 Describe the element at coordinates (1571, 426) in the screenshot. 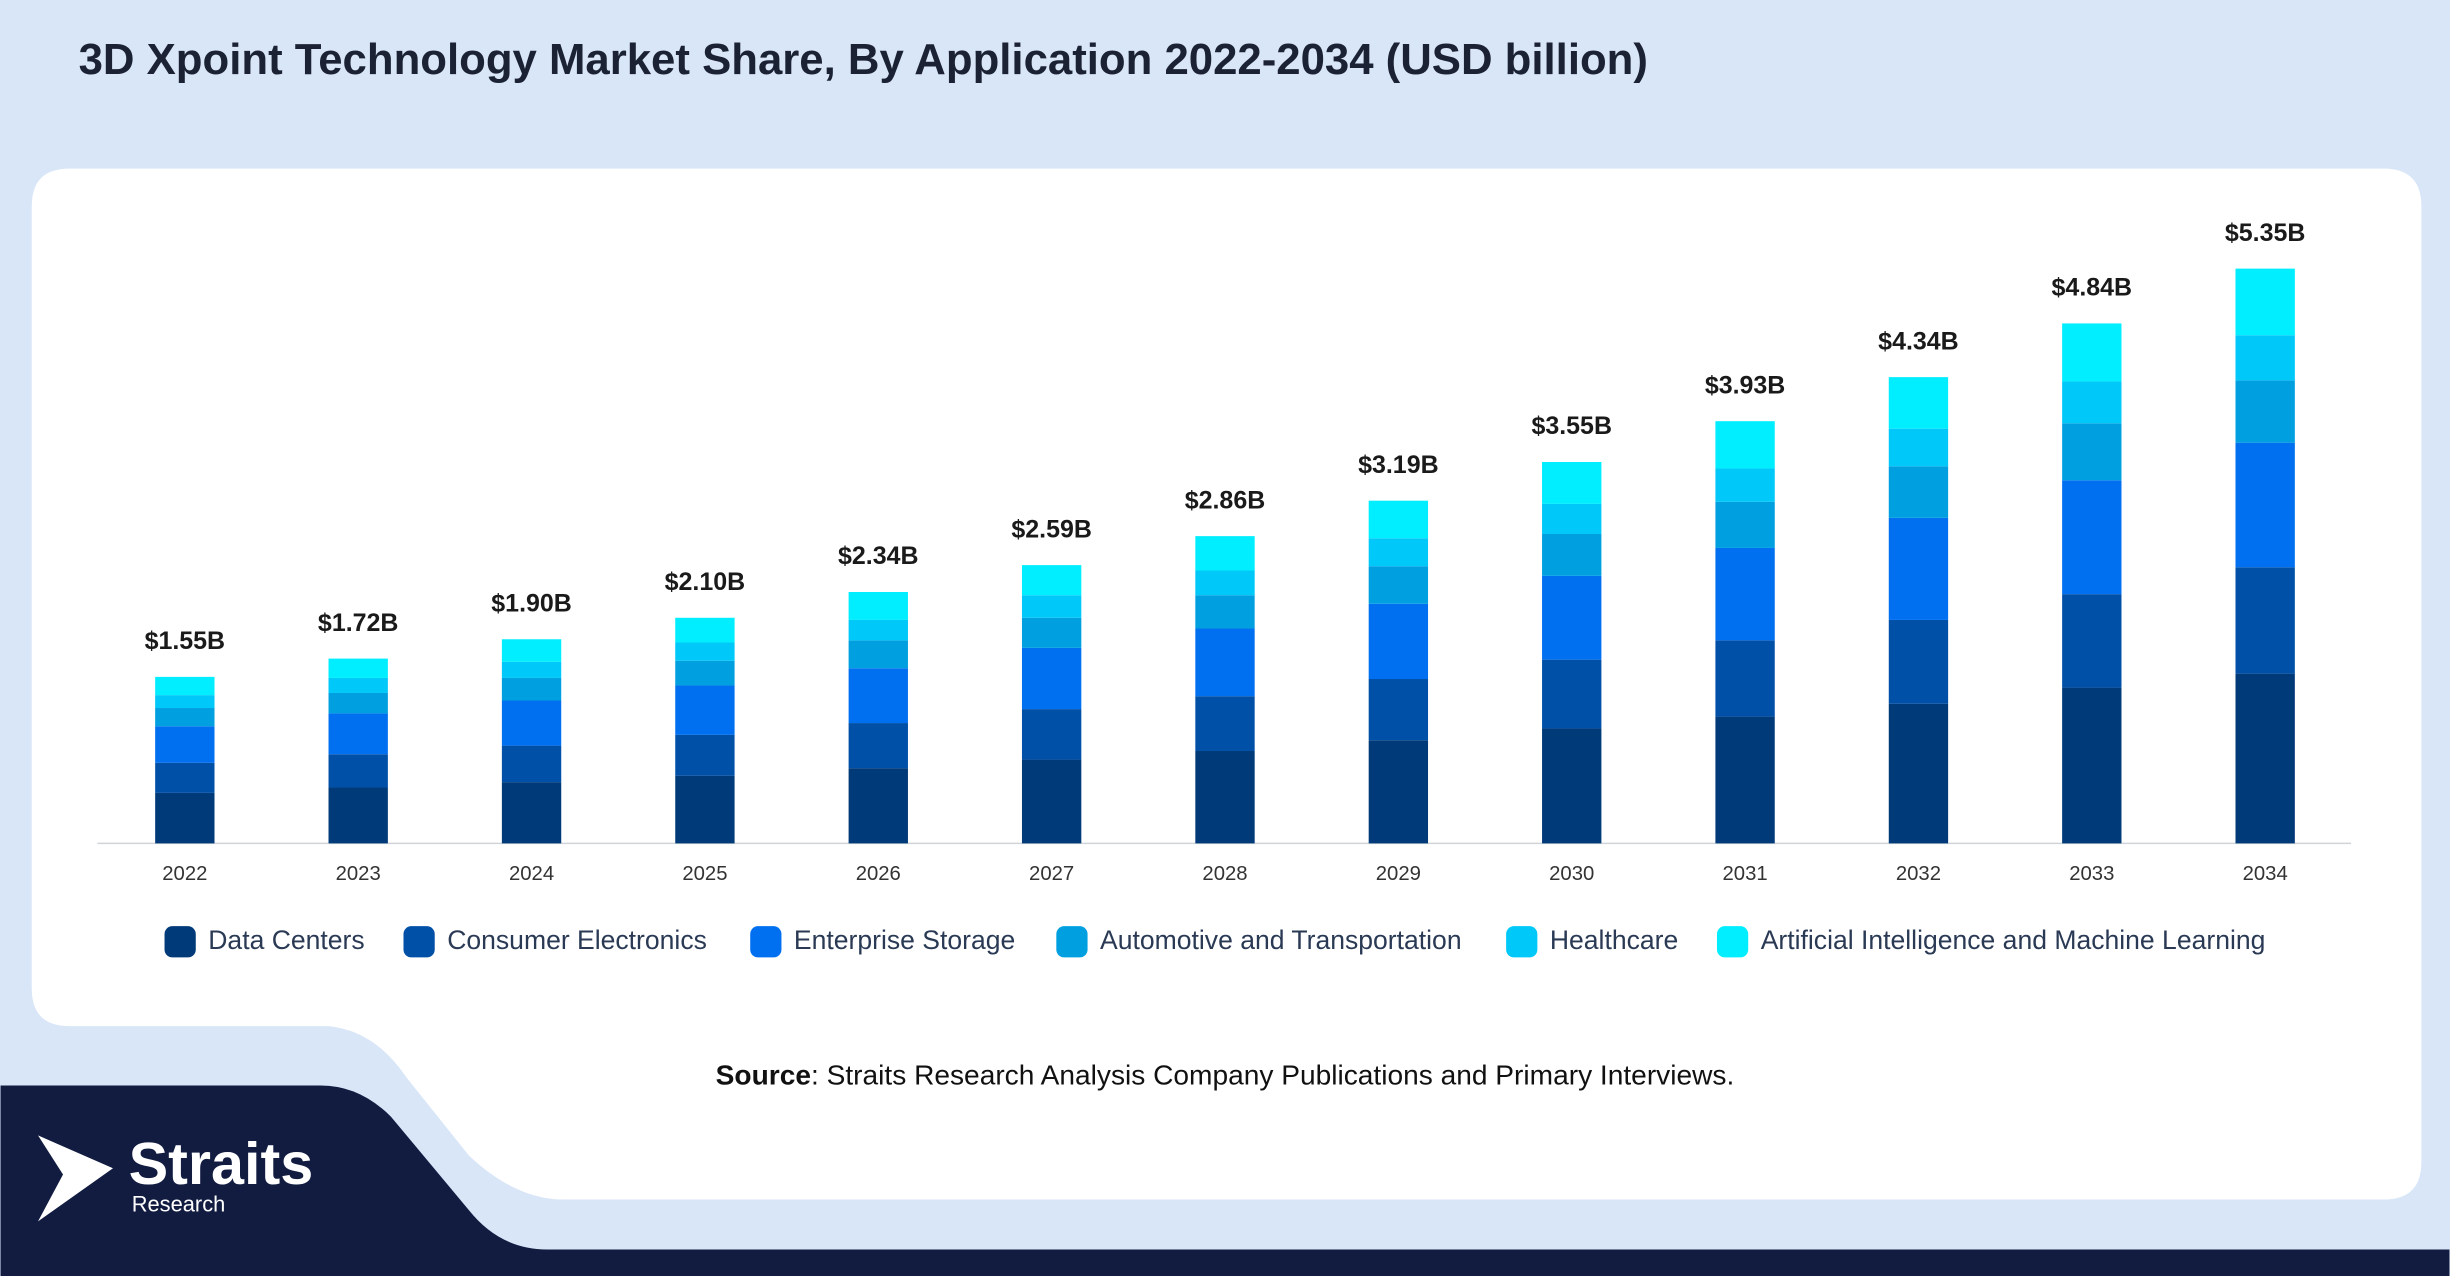

I see `total-label: $3.55B` at that location.